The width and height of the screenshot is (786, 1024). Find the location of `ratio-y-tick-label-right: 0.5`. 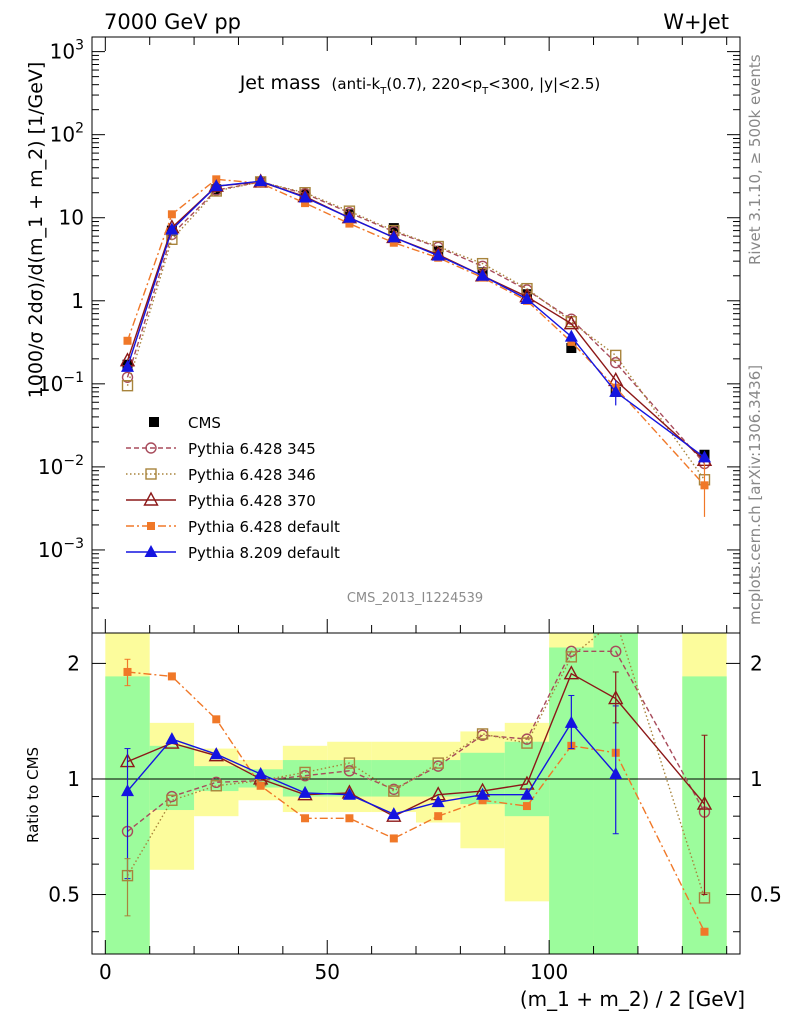

ratio-y-tick-label-right: 0.5 is located at coordinates (766, 895).